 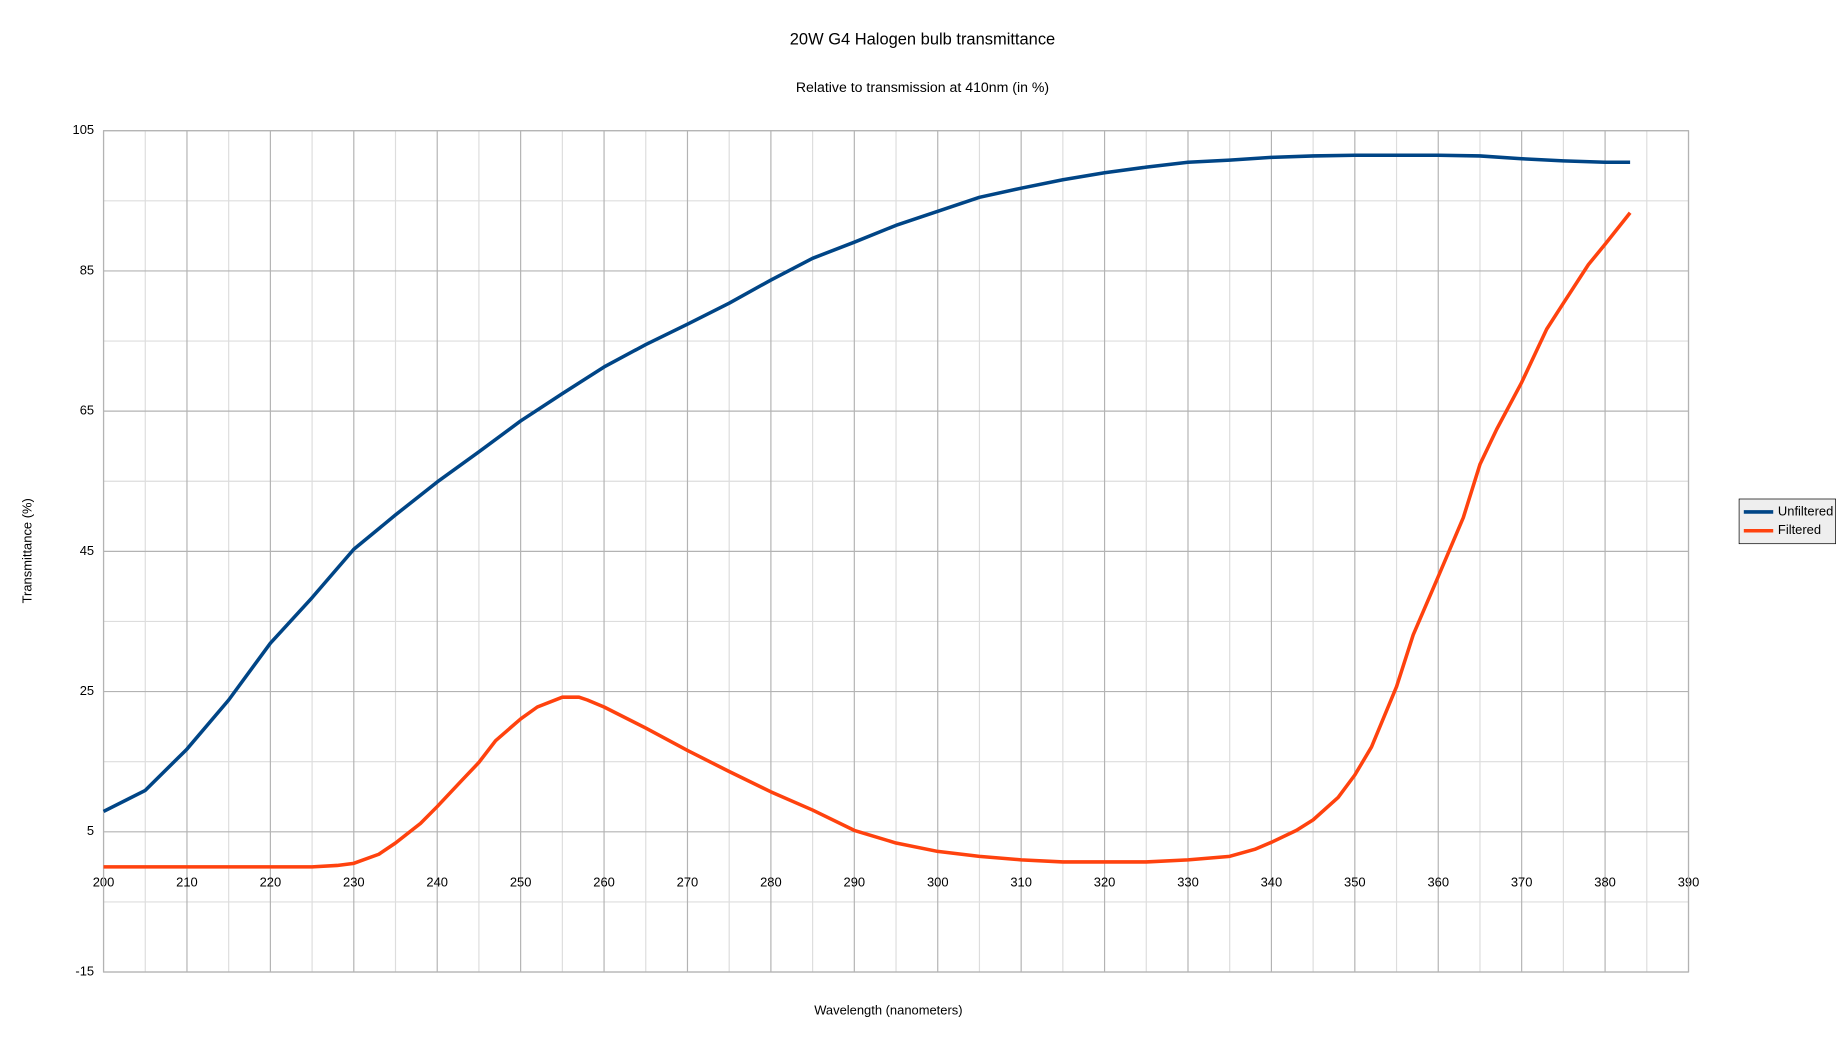 I want to click on legend-box, so click(x=1787, y=521).